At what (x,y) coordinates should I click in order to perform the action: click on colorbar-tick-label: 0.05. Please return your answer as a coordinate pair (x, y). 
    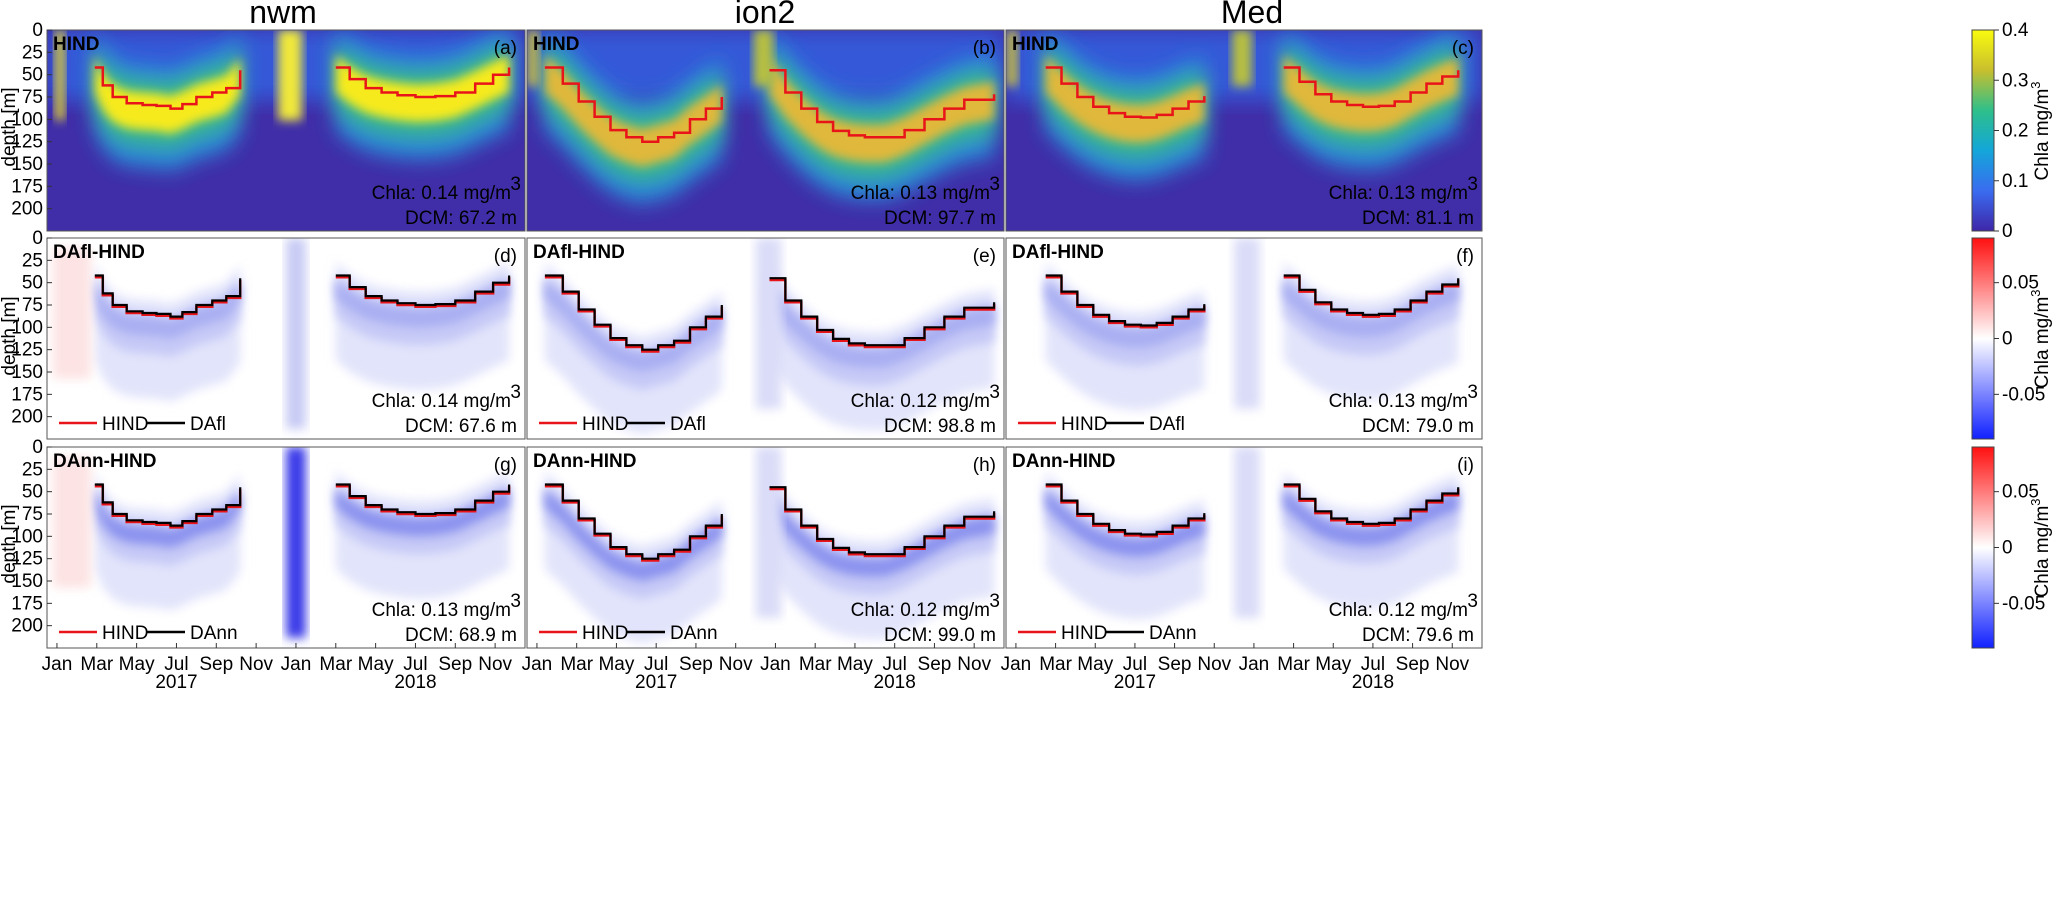
    Looking at the image, I should click on (2020, 283).